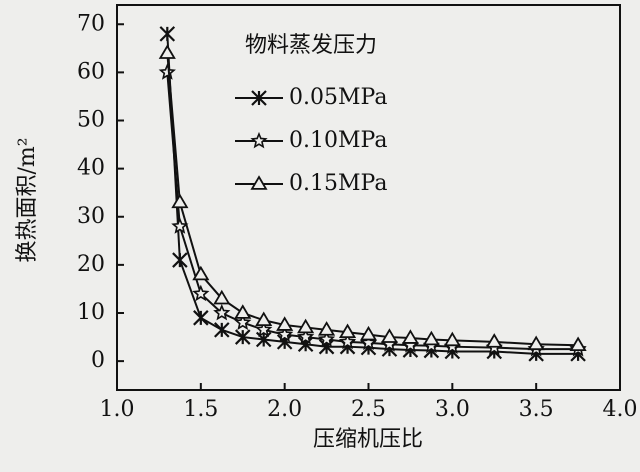  I want to click on y-tick-label: 40, so click(91, 168).